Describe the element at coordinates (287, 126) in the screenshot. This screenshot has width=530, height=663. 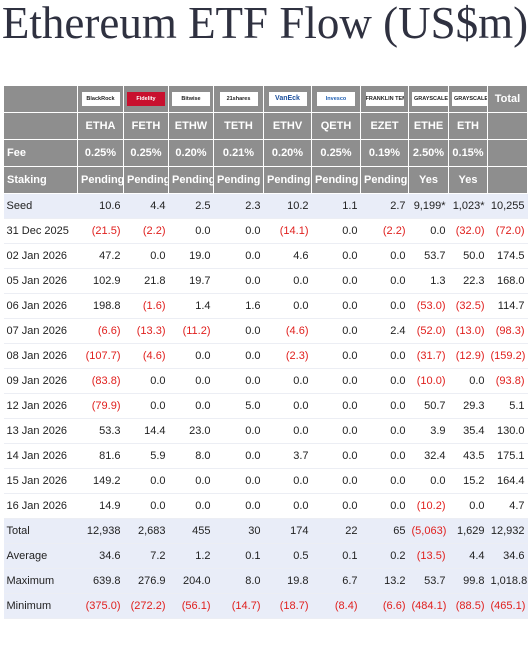
I see `ticker: ETHV` at that location.